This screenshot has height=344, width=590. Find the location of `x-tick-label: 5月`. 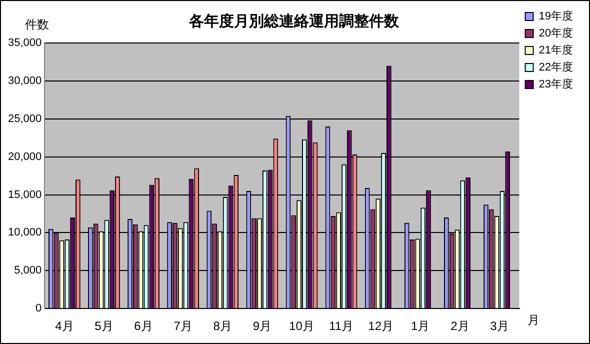

x-tick-label: 5月 is located at coordinates (104, 326).